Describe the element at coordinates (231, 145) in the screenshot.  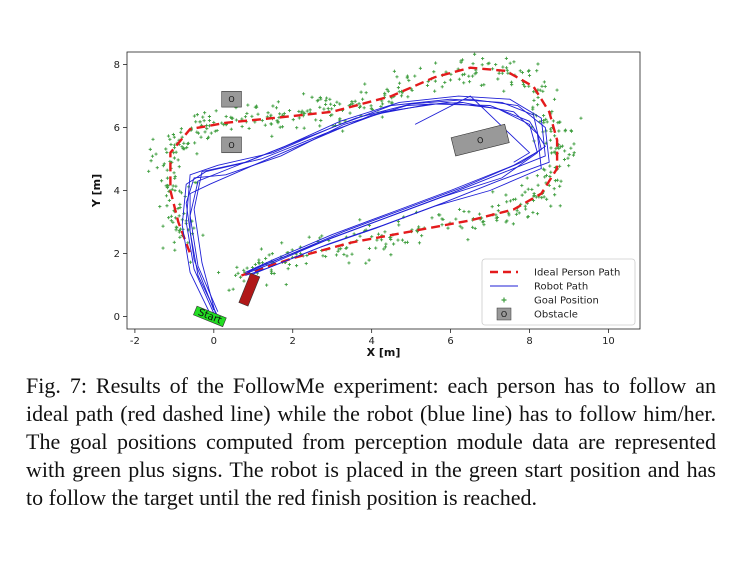
I see `obstacle: O` at that location.